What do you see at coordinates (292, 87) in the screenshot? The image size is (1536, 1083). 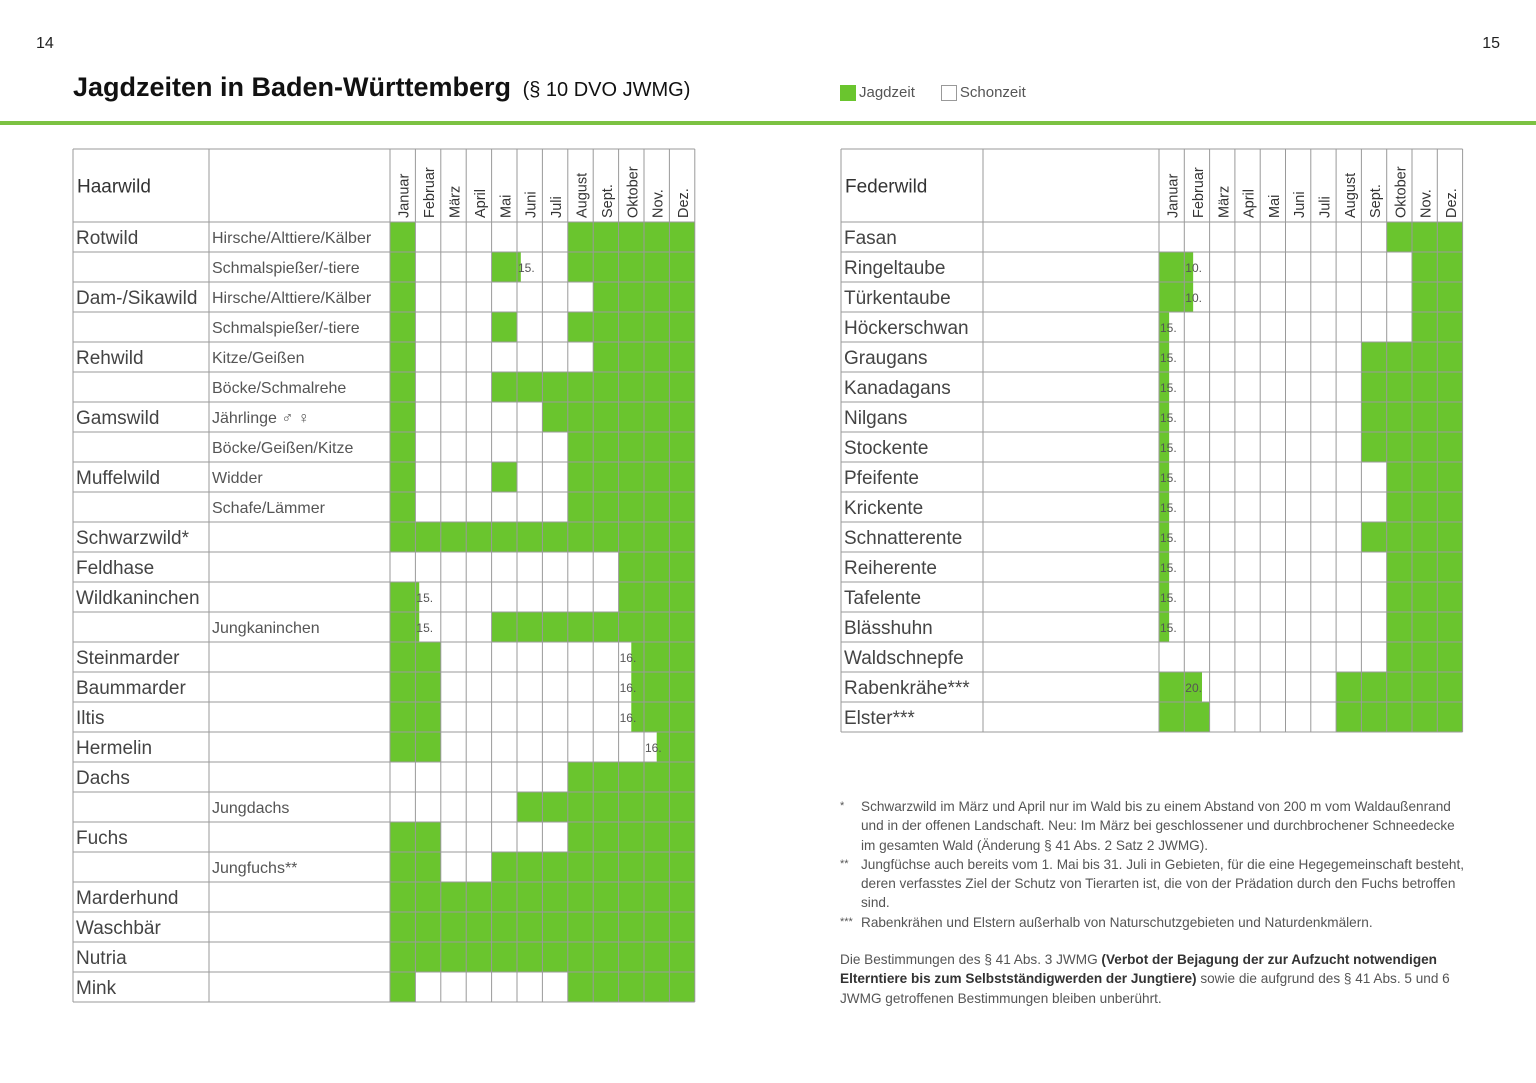 I see `title-main: Jagdzeiten in Baden-Württemberg` at bounding box center [292, 87].